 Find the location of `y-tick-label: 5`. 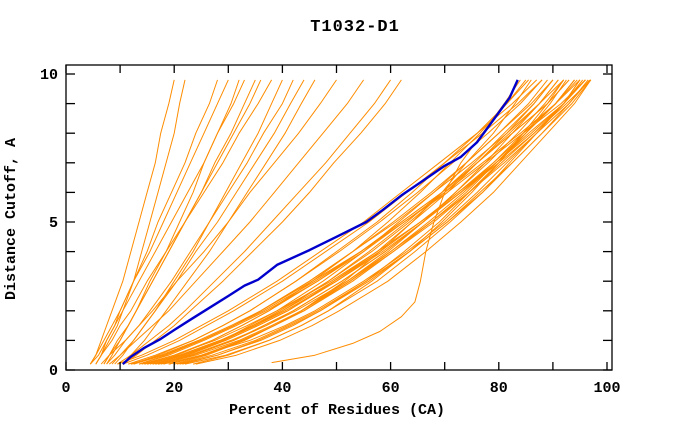

y-tick-label: 5 is located at coordinates (53, 223).